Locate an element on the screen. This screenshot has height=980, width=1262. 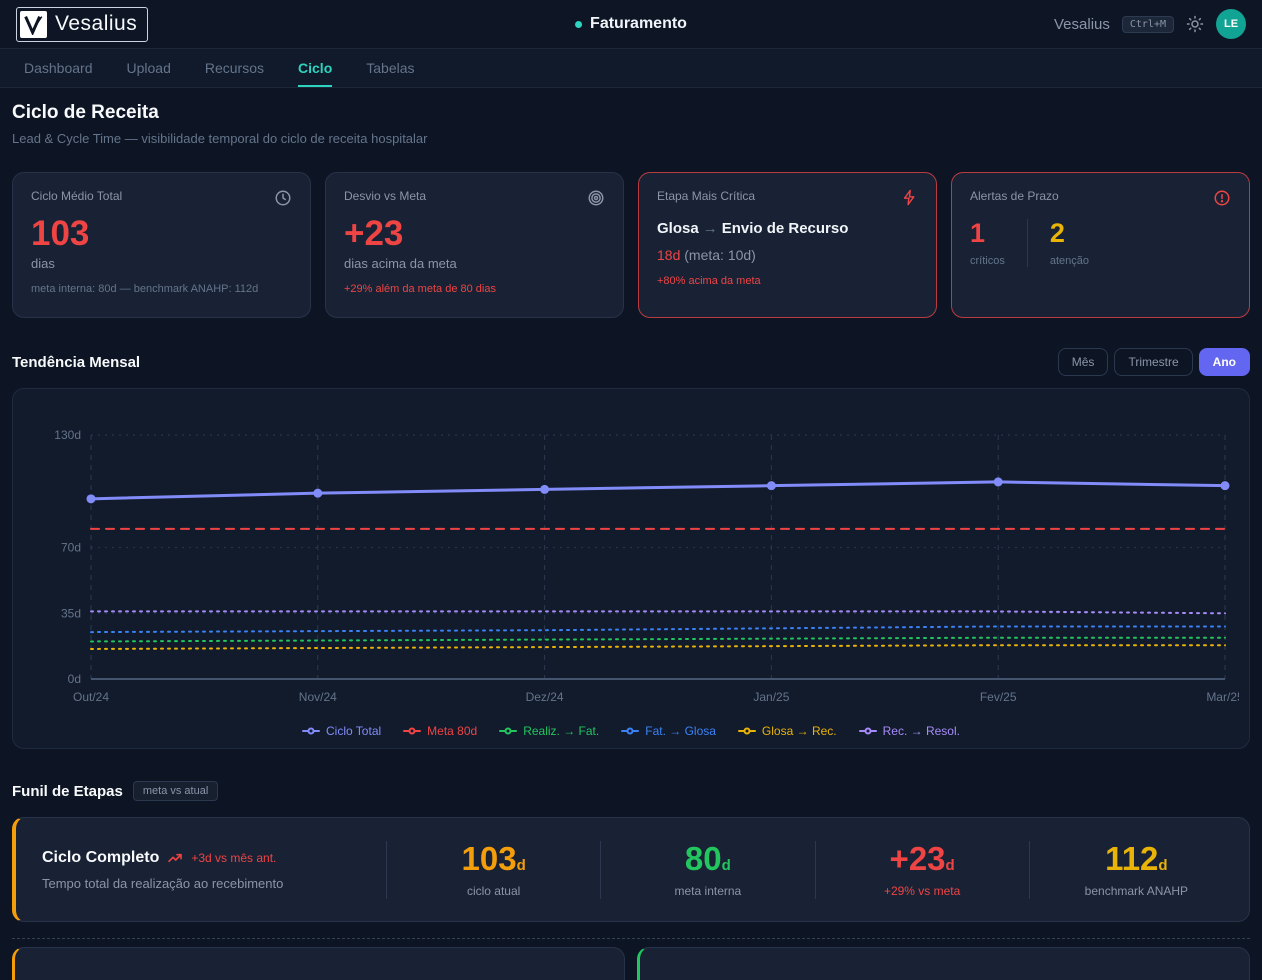
legend-label: Glosa → Rec. is located at coordinates (799, 731).